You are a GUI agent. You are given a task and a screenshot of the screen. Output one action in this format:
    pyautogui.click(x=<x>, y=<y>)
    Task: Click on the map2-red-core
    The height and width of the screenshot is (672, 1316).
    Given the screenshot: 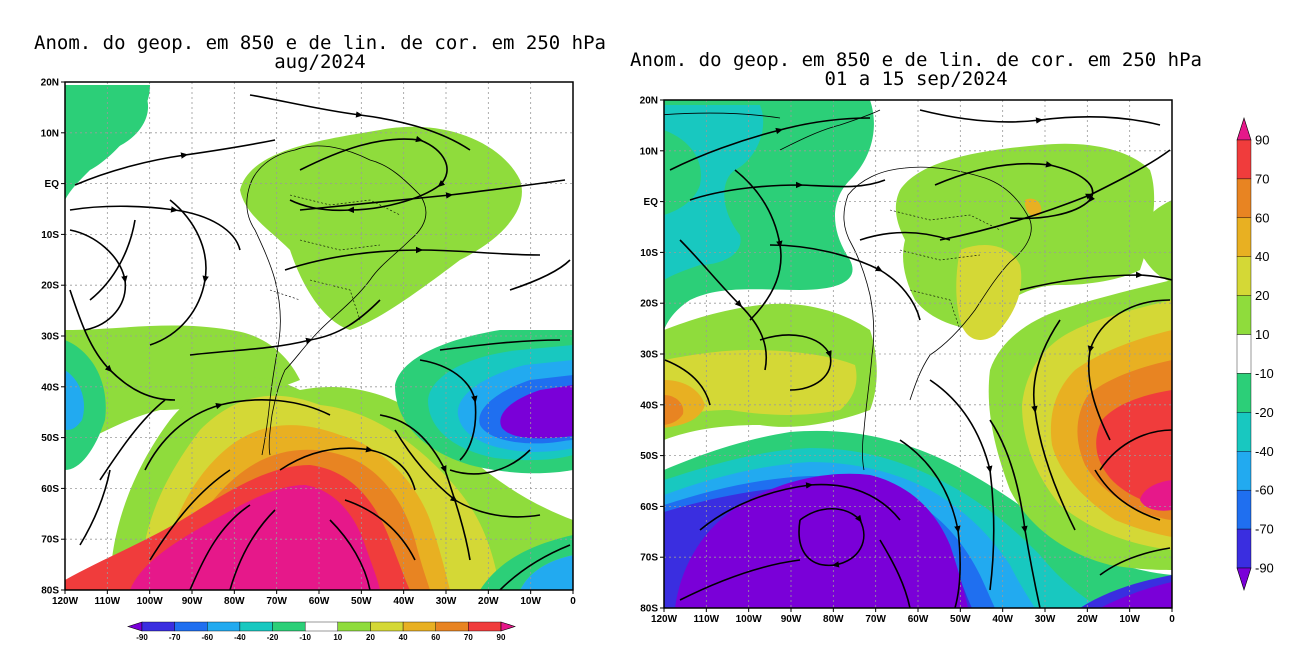 What is the action you would take?
    pyautogui.click(x=1134, y=449)
    